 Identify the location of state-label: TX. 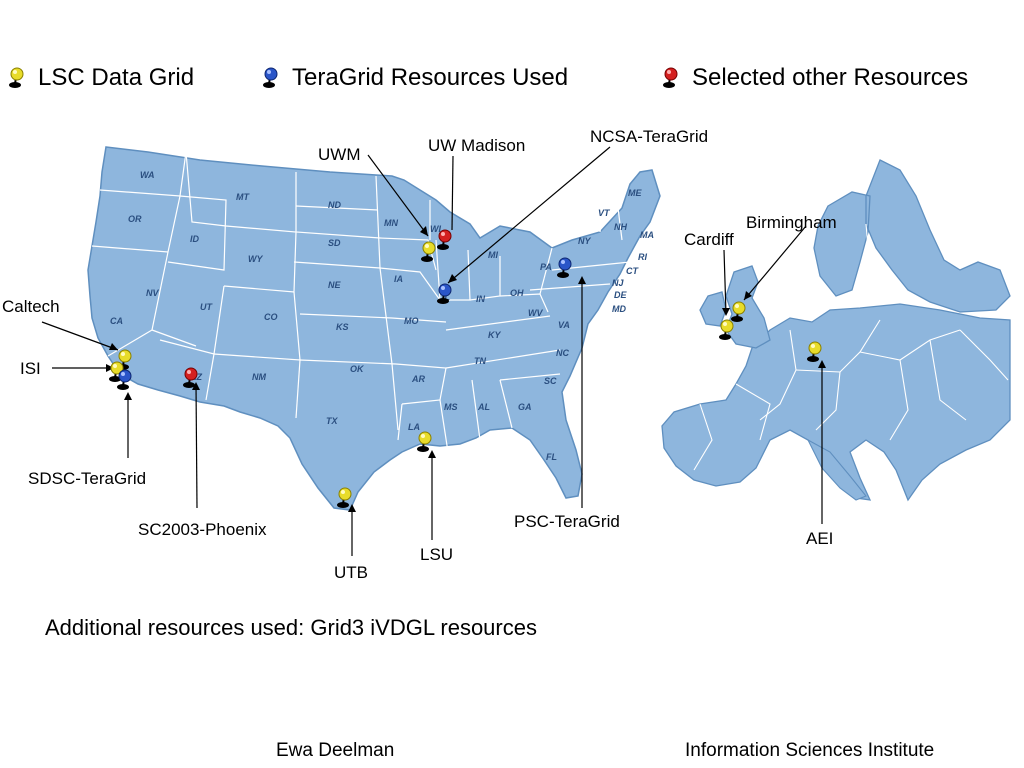
(332, 421).